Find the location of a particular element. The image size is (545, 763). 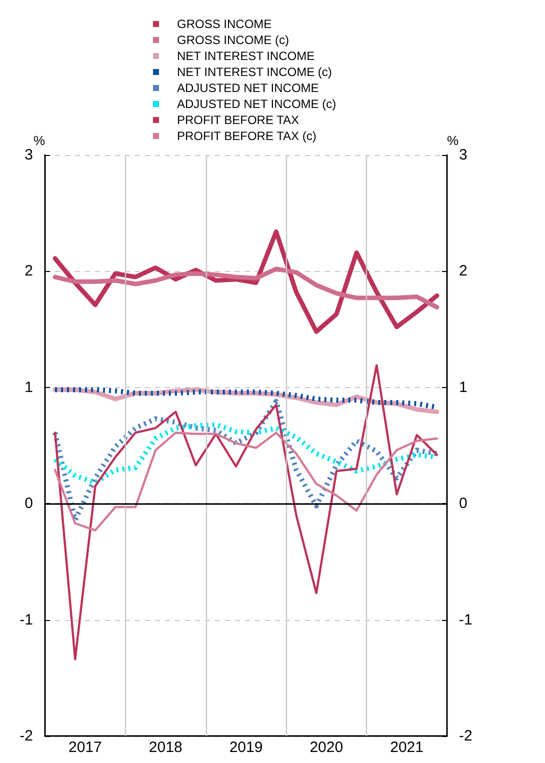

y2-tick-label: 1 is located at coordinates (463, 387).